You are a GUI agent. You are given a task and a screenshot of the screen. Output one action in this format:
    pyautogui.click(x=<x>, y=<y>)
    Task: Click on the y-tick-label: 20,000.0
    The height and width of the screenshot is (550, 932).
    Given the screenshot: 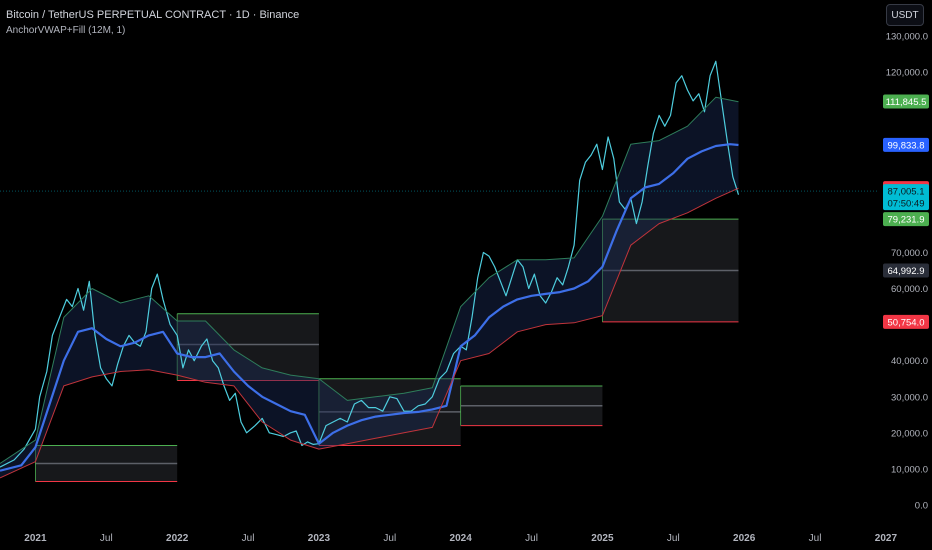 What is the action you would take?
    pyautogui.click(x=909, y=433)
    